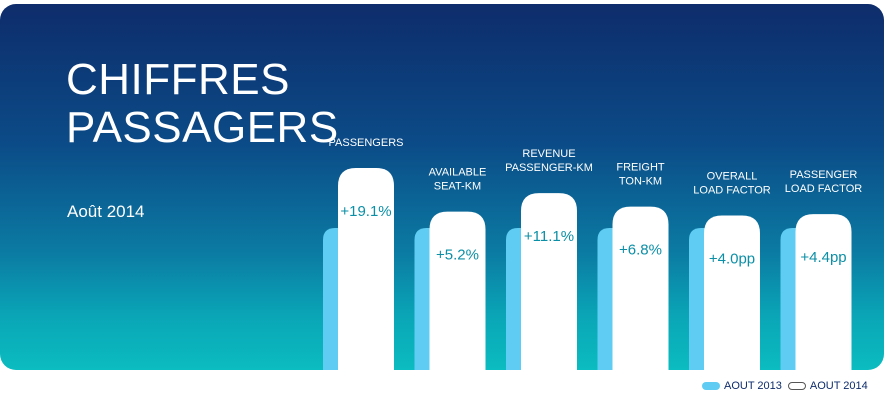 The height and width of the screenshot is (401, 888). I want to click on legend-label-2013: AOUT 2013, so click(753, 386).